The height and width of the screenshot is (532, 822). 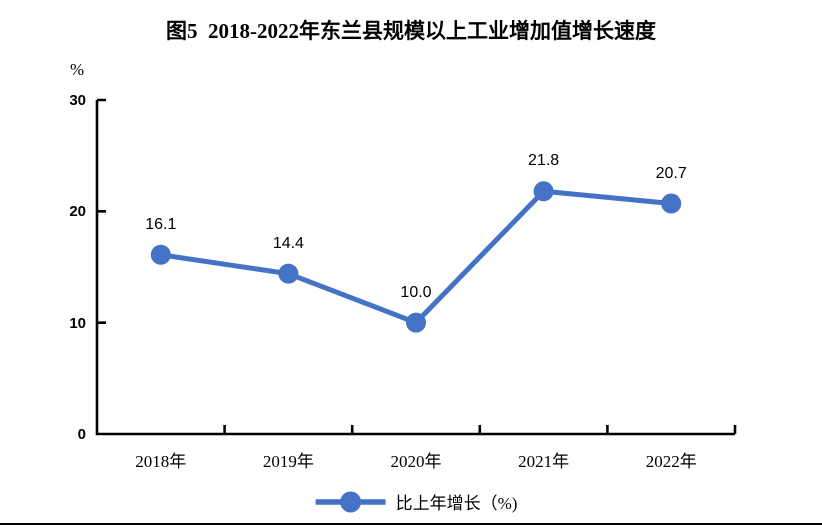 I want to click on legend-line-marker-icon, so click(x=351, y=502).